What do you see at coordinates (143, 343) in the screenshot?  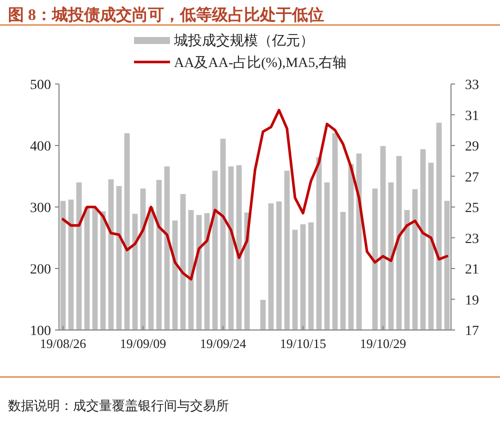 I see `x-tick-label: 19/09/09` at bounding box center [143, 343].